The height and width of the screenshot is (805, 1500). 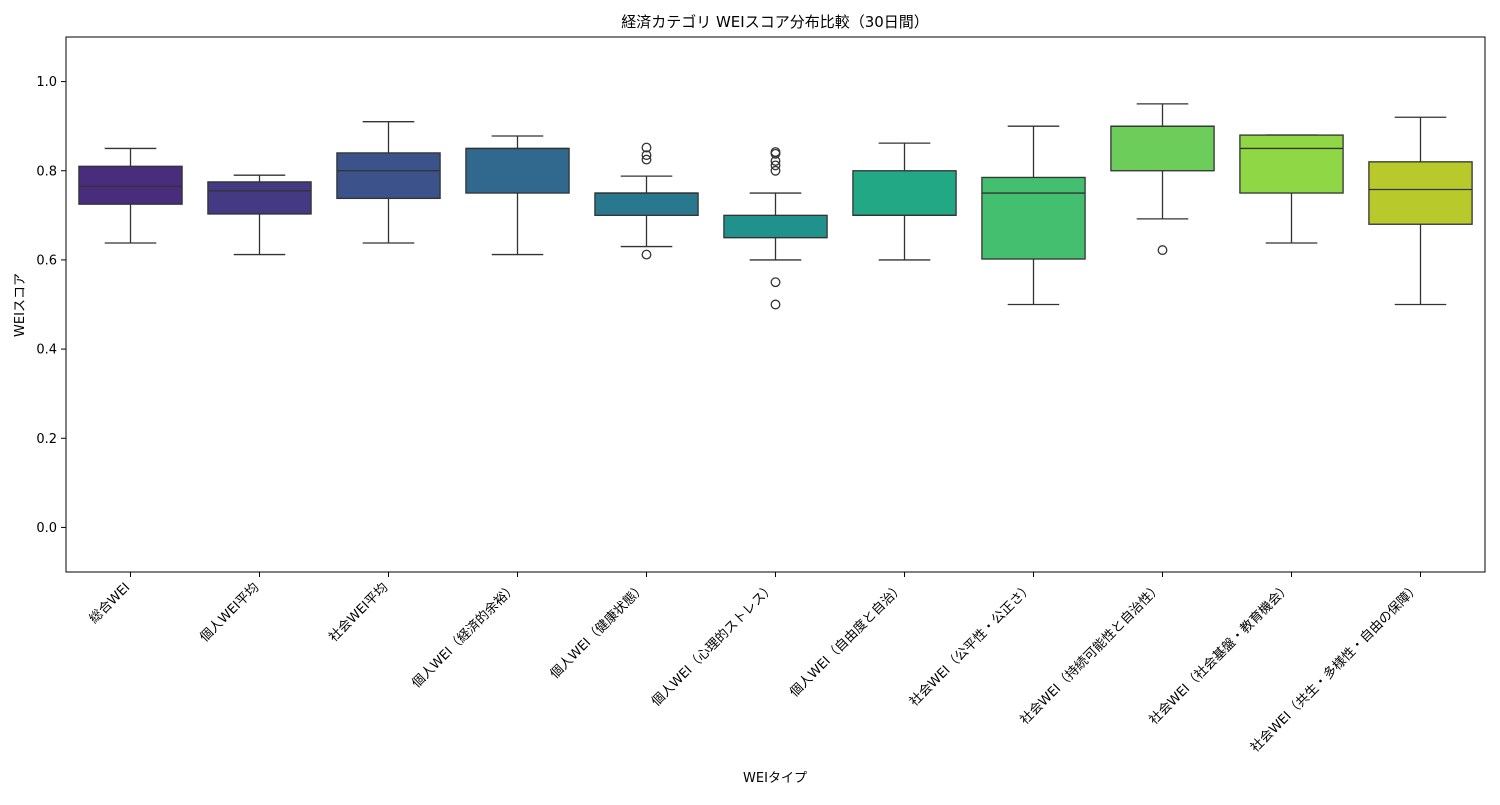 I want to click on y-tick-label: 0.6, so click(x=46, y=260).